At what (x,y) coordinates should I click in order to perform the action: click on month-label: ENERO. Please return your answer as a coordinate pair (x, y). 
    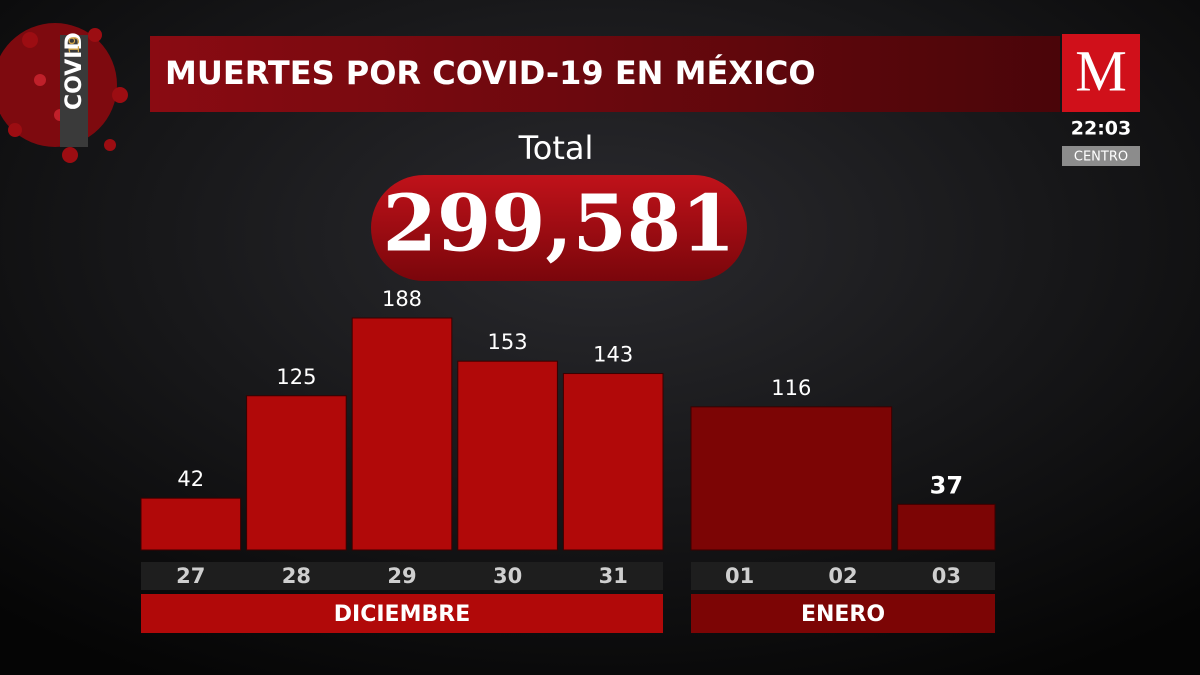
    Looking at the image, I should click on (843, 614).